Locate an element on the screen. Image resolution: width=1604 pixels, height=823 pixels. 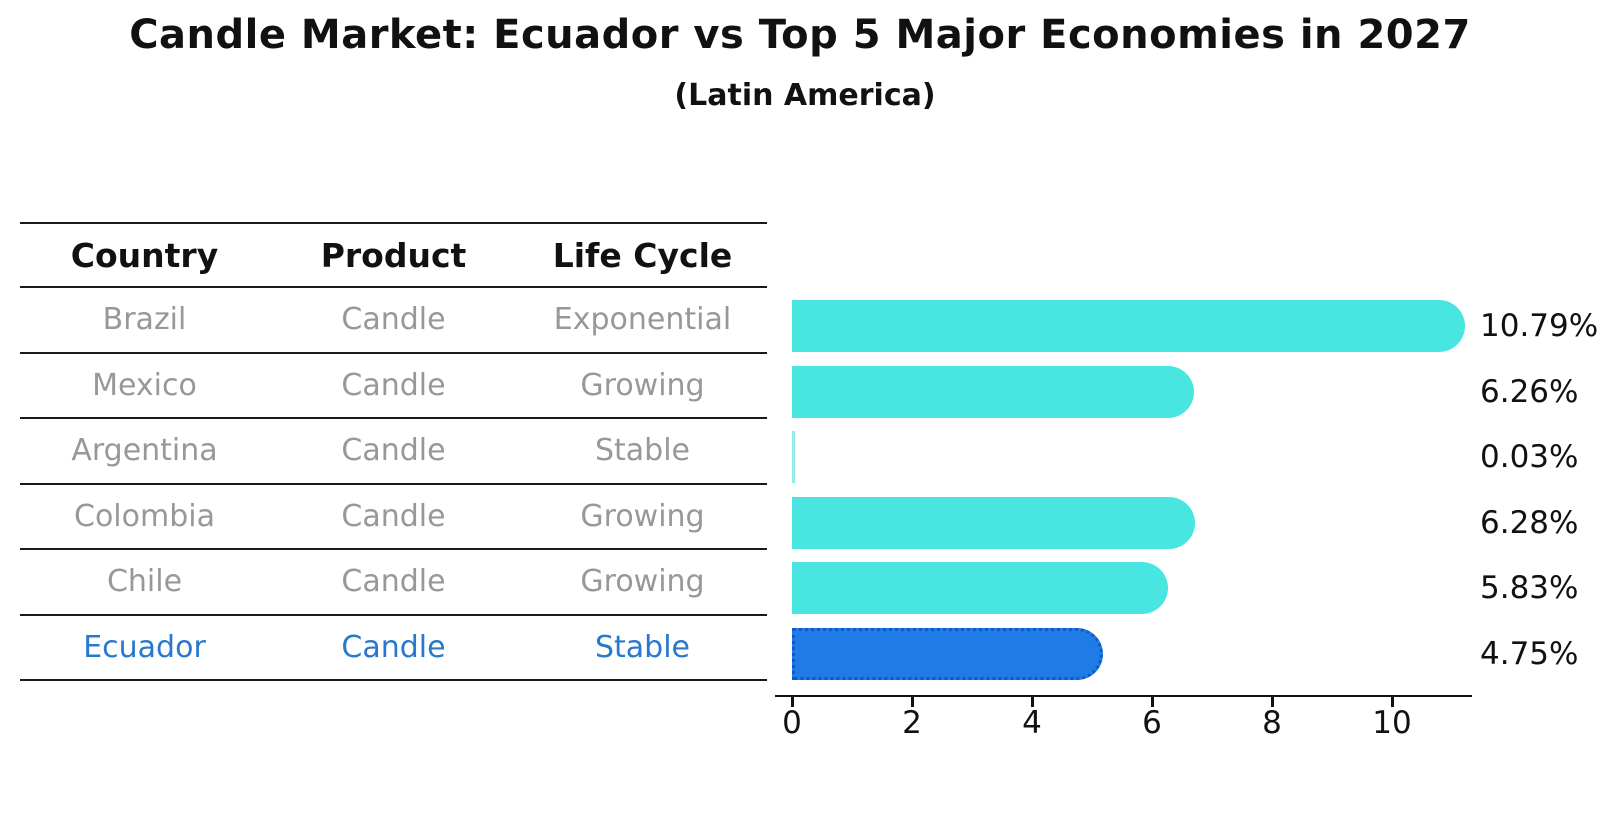
table-row: Argentina Candle Stable is located at coordinates (393, 452).